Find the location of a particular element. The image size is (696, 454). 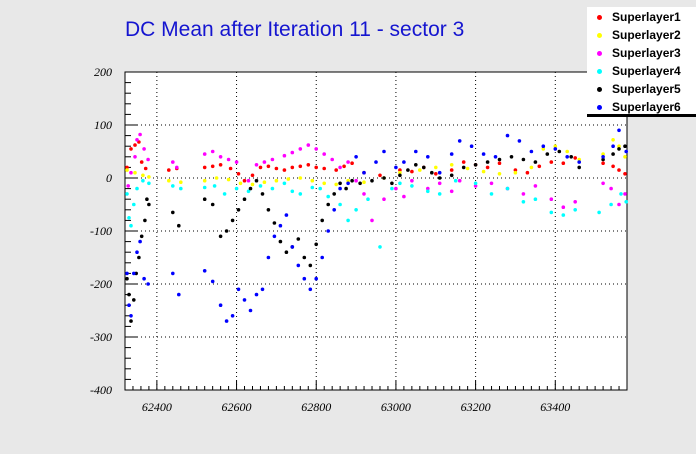

legend-marker-icon is located at coordinates (599, 89).